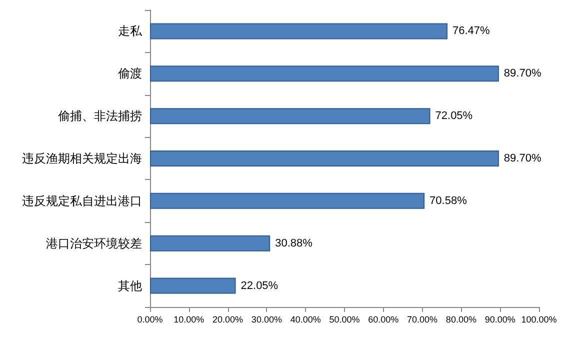  I want to click on x-tick-label: 40.00%, so click(305, 319).